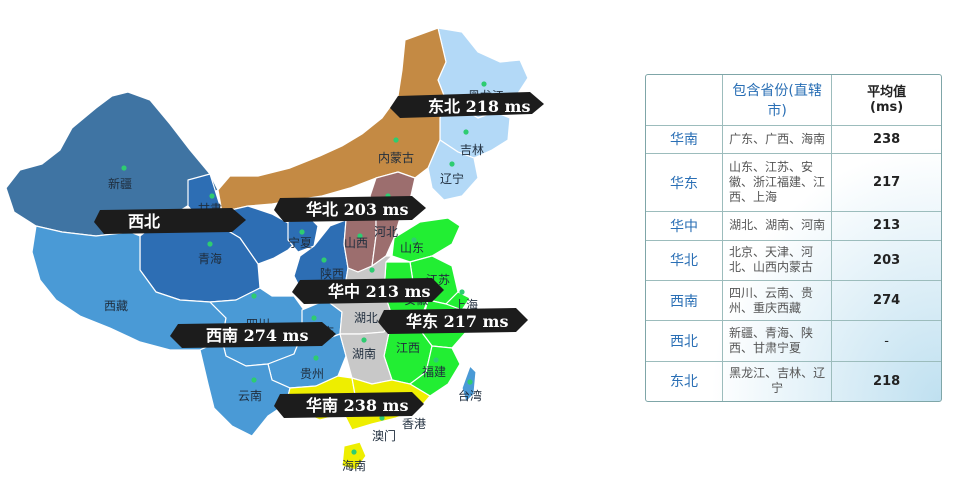 This screenshot has height=485, width=957. I want to click on row-region: 华南, so click(684, 139).